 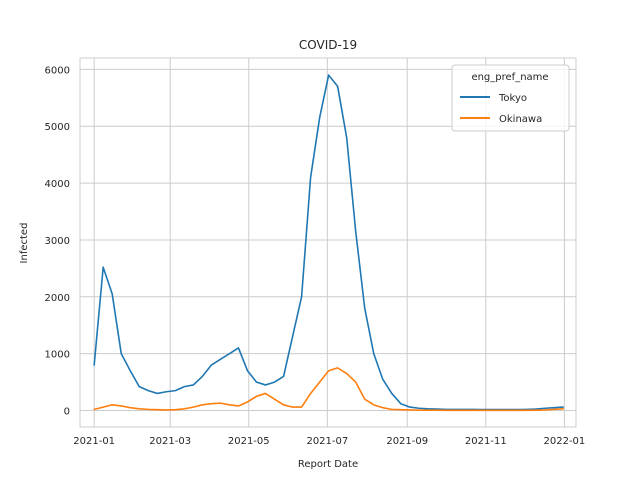 What do you see at coordinates (57, 70) in the screenshot?
I see `y-tick-label: 6000` at bounding box center [57, 70].